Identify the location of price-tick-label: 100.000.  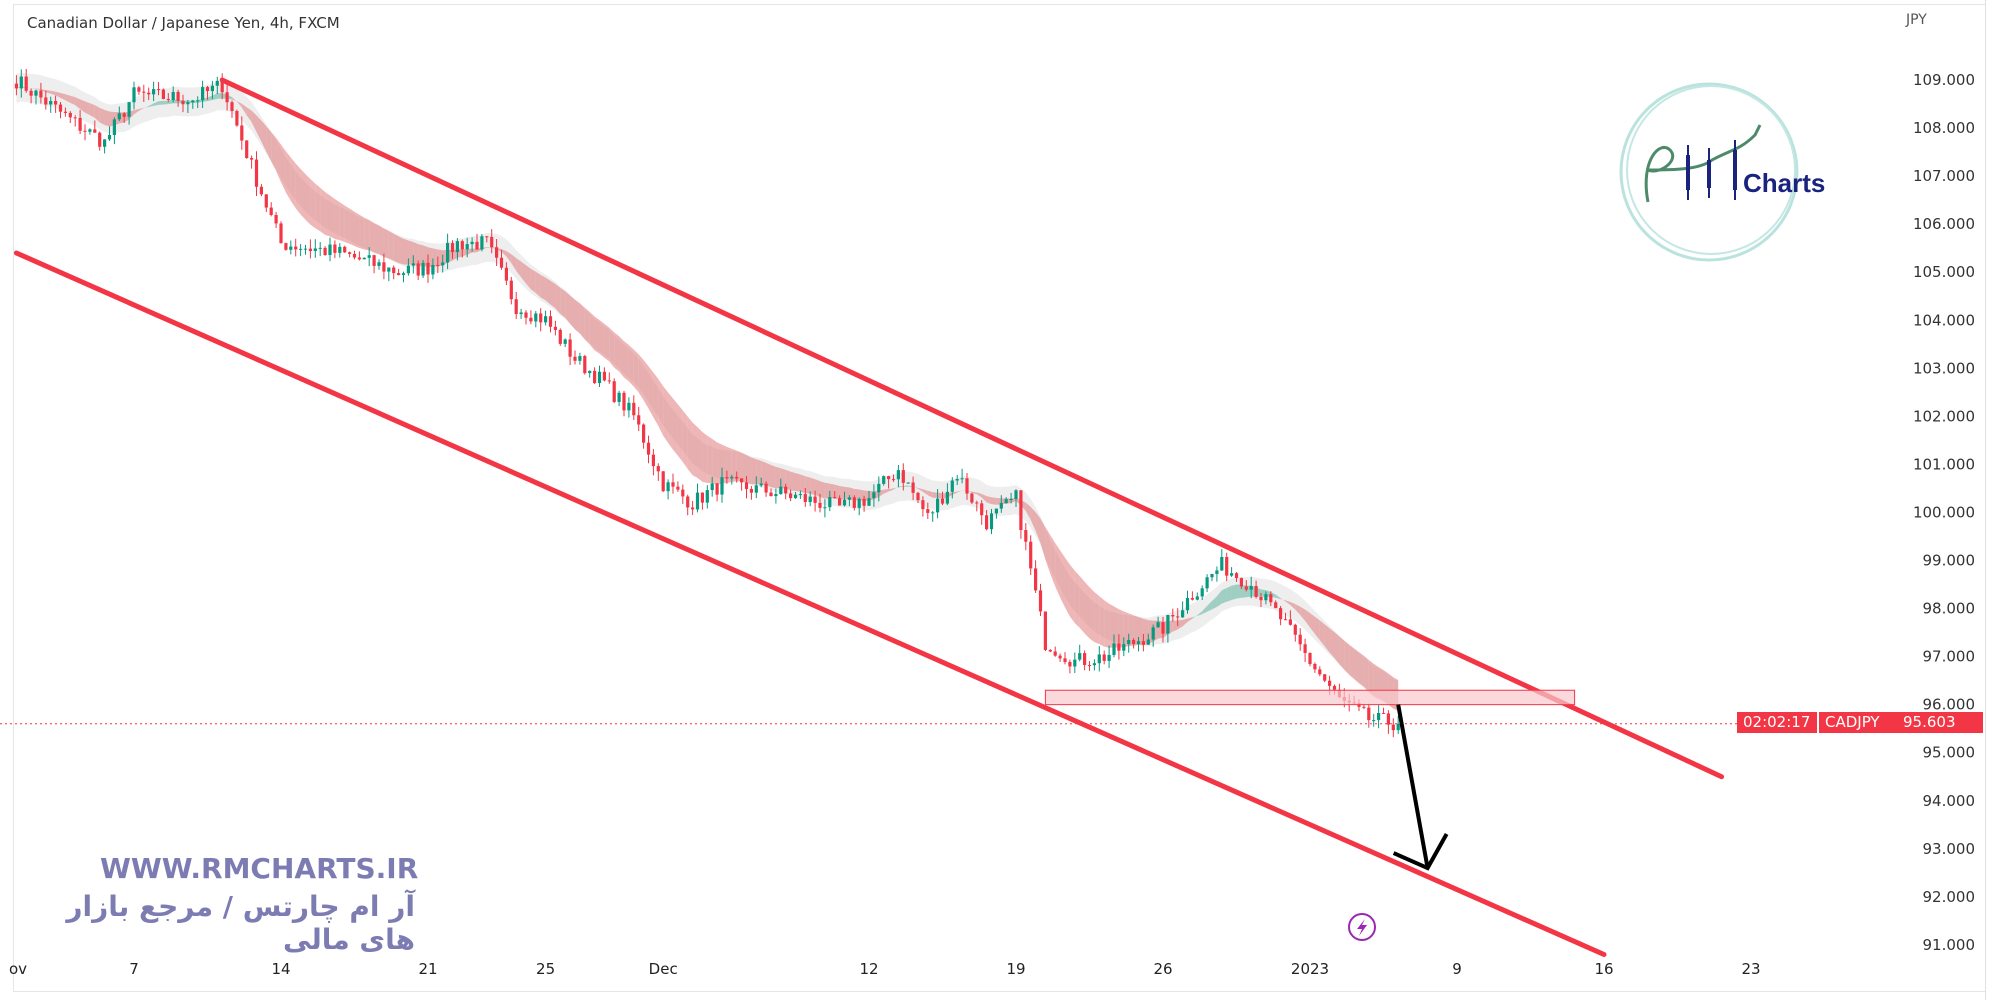
(1944, 512).